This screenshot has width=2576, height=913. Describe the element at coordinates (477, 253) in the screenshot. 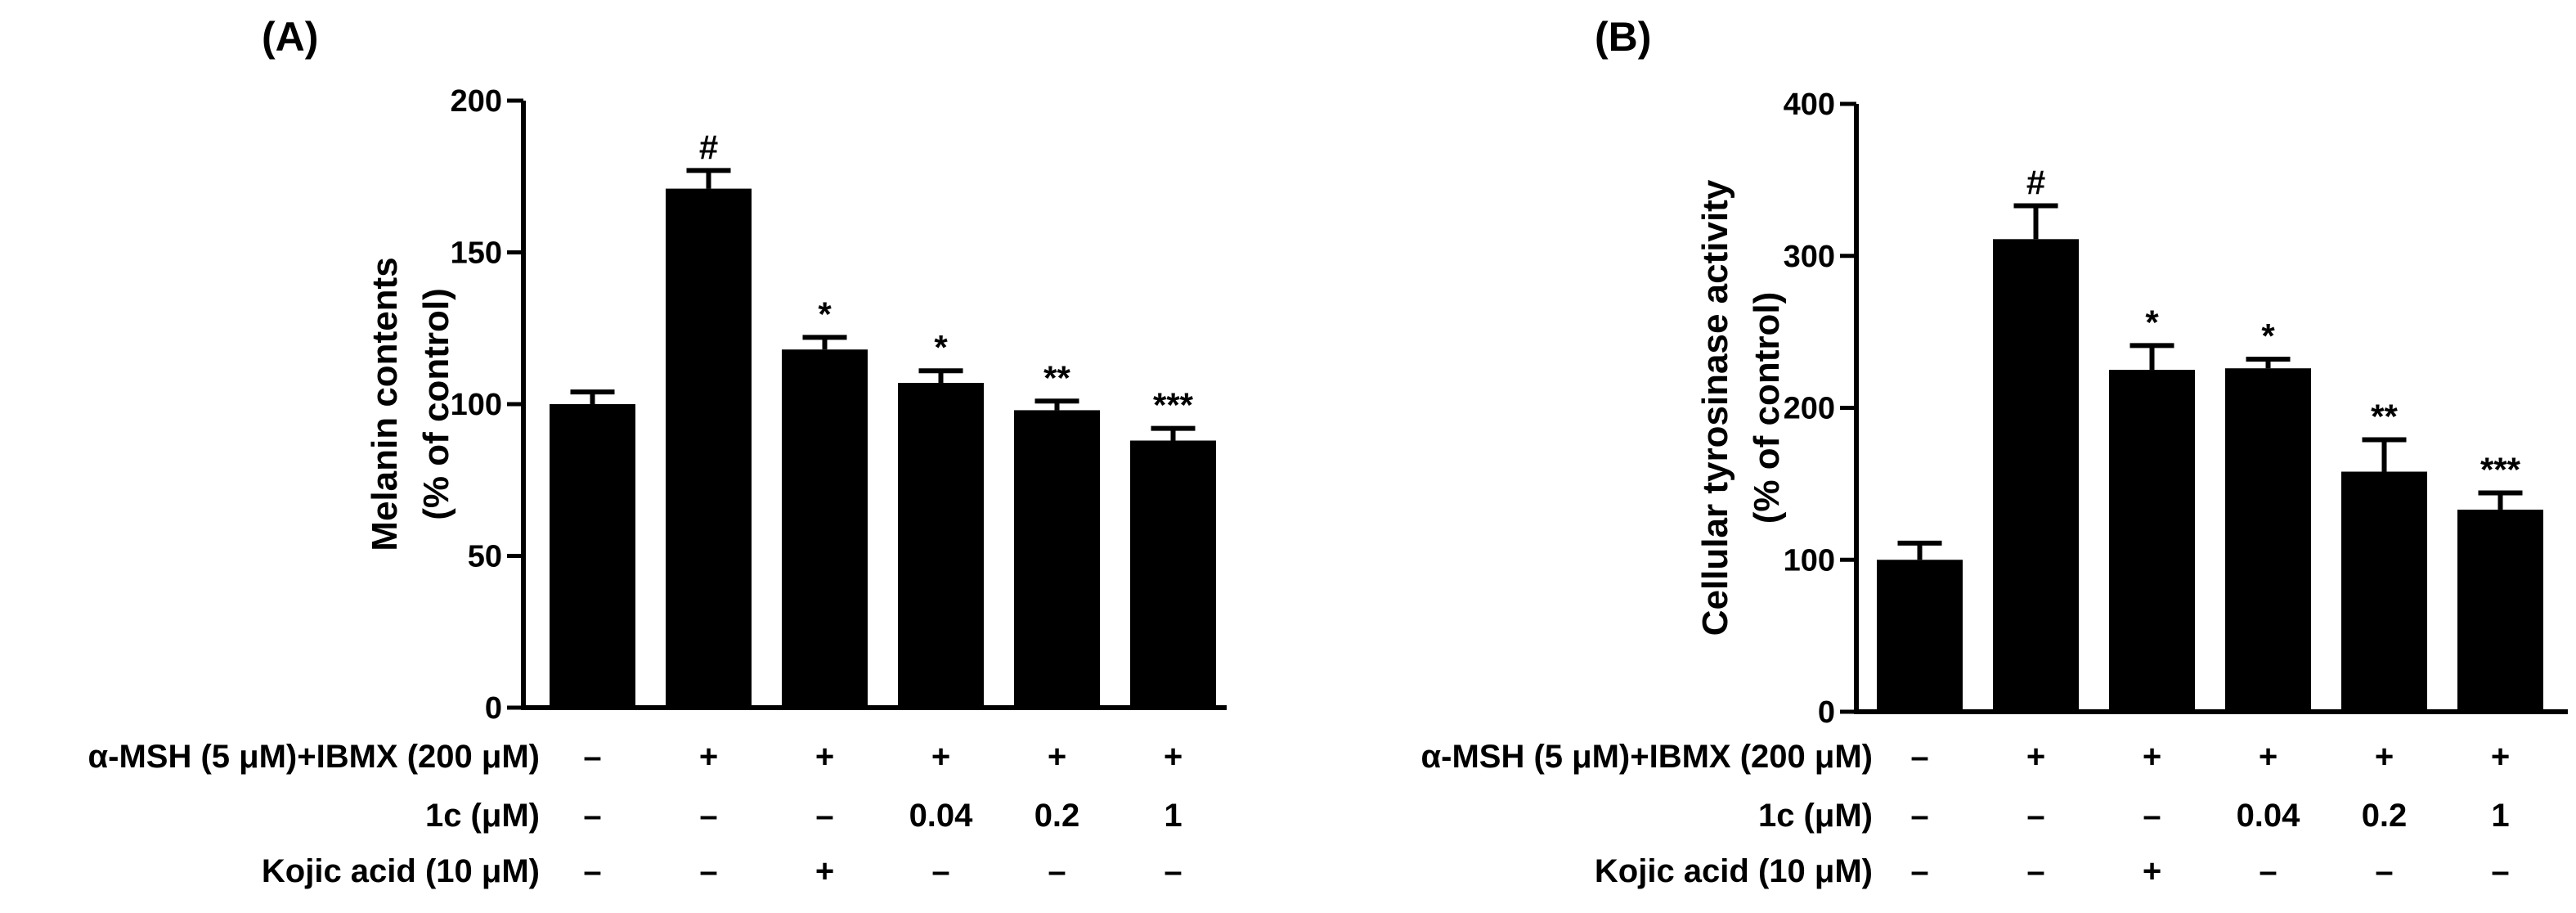

I see `y-tick-label: 150` at that location.